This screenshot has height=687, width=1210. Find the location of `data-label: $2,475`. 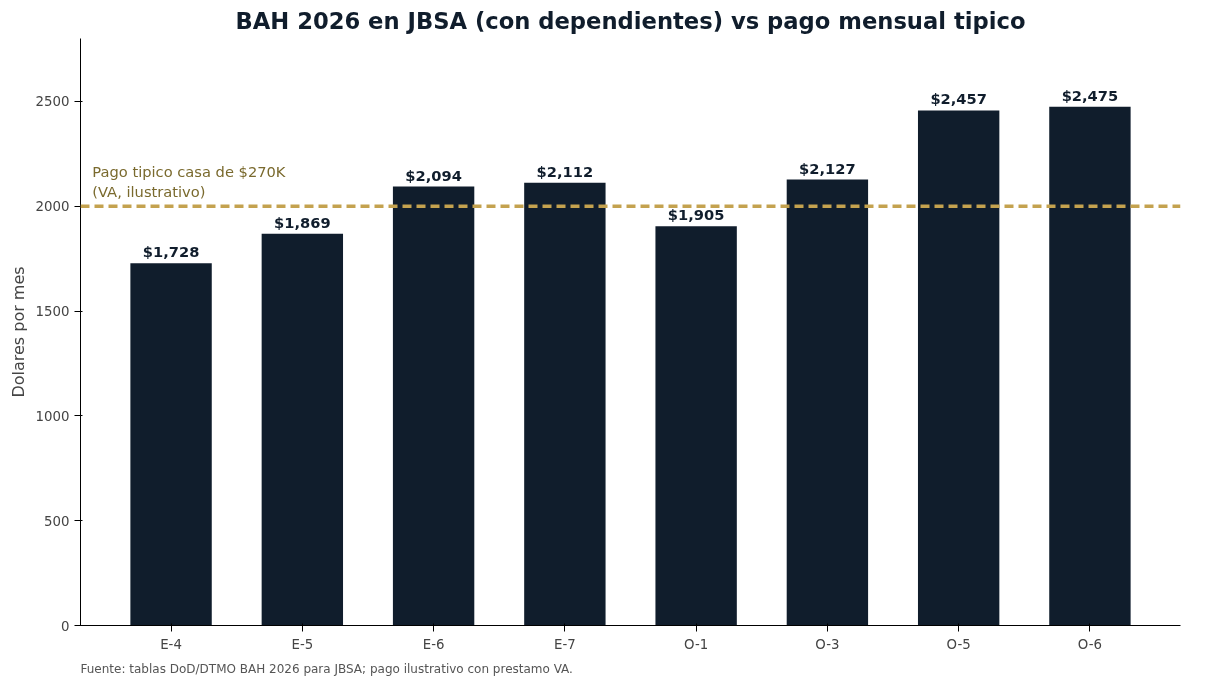

data-label: $2,475 is located at coordinates (1090, 95).